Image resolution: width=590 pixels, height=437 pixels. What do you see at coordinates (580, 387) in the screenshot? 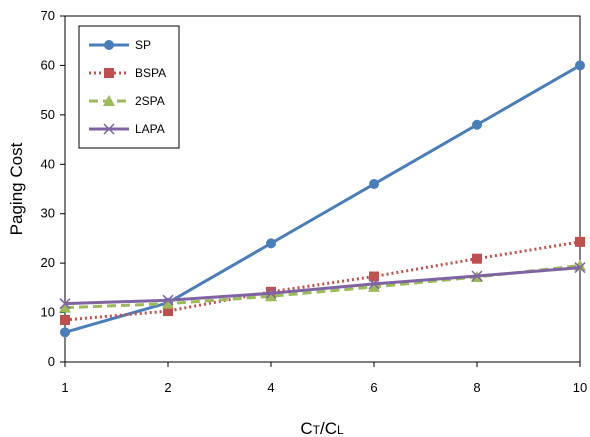
I see `x-tick-label: 10` at bounding box center [580, 387].